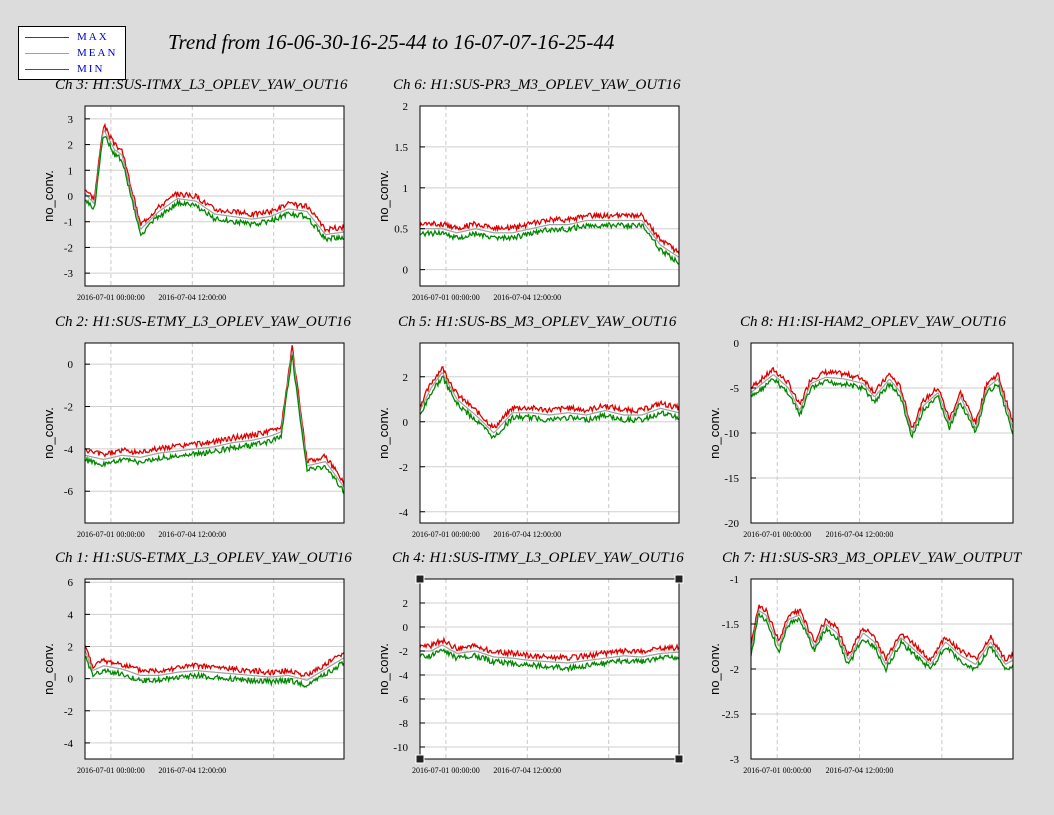  What do you see at coordinates (71, 583) in the screenshot?
I see `y-tick-label: 6` at bounding box center [71, 583].